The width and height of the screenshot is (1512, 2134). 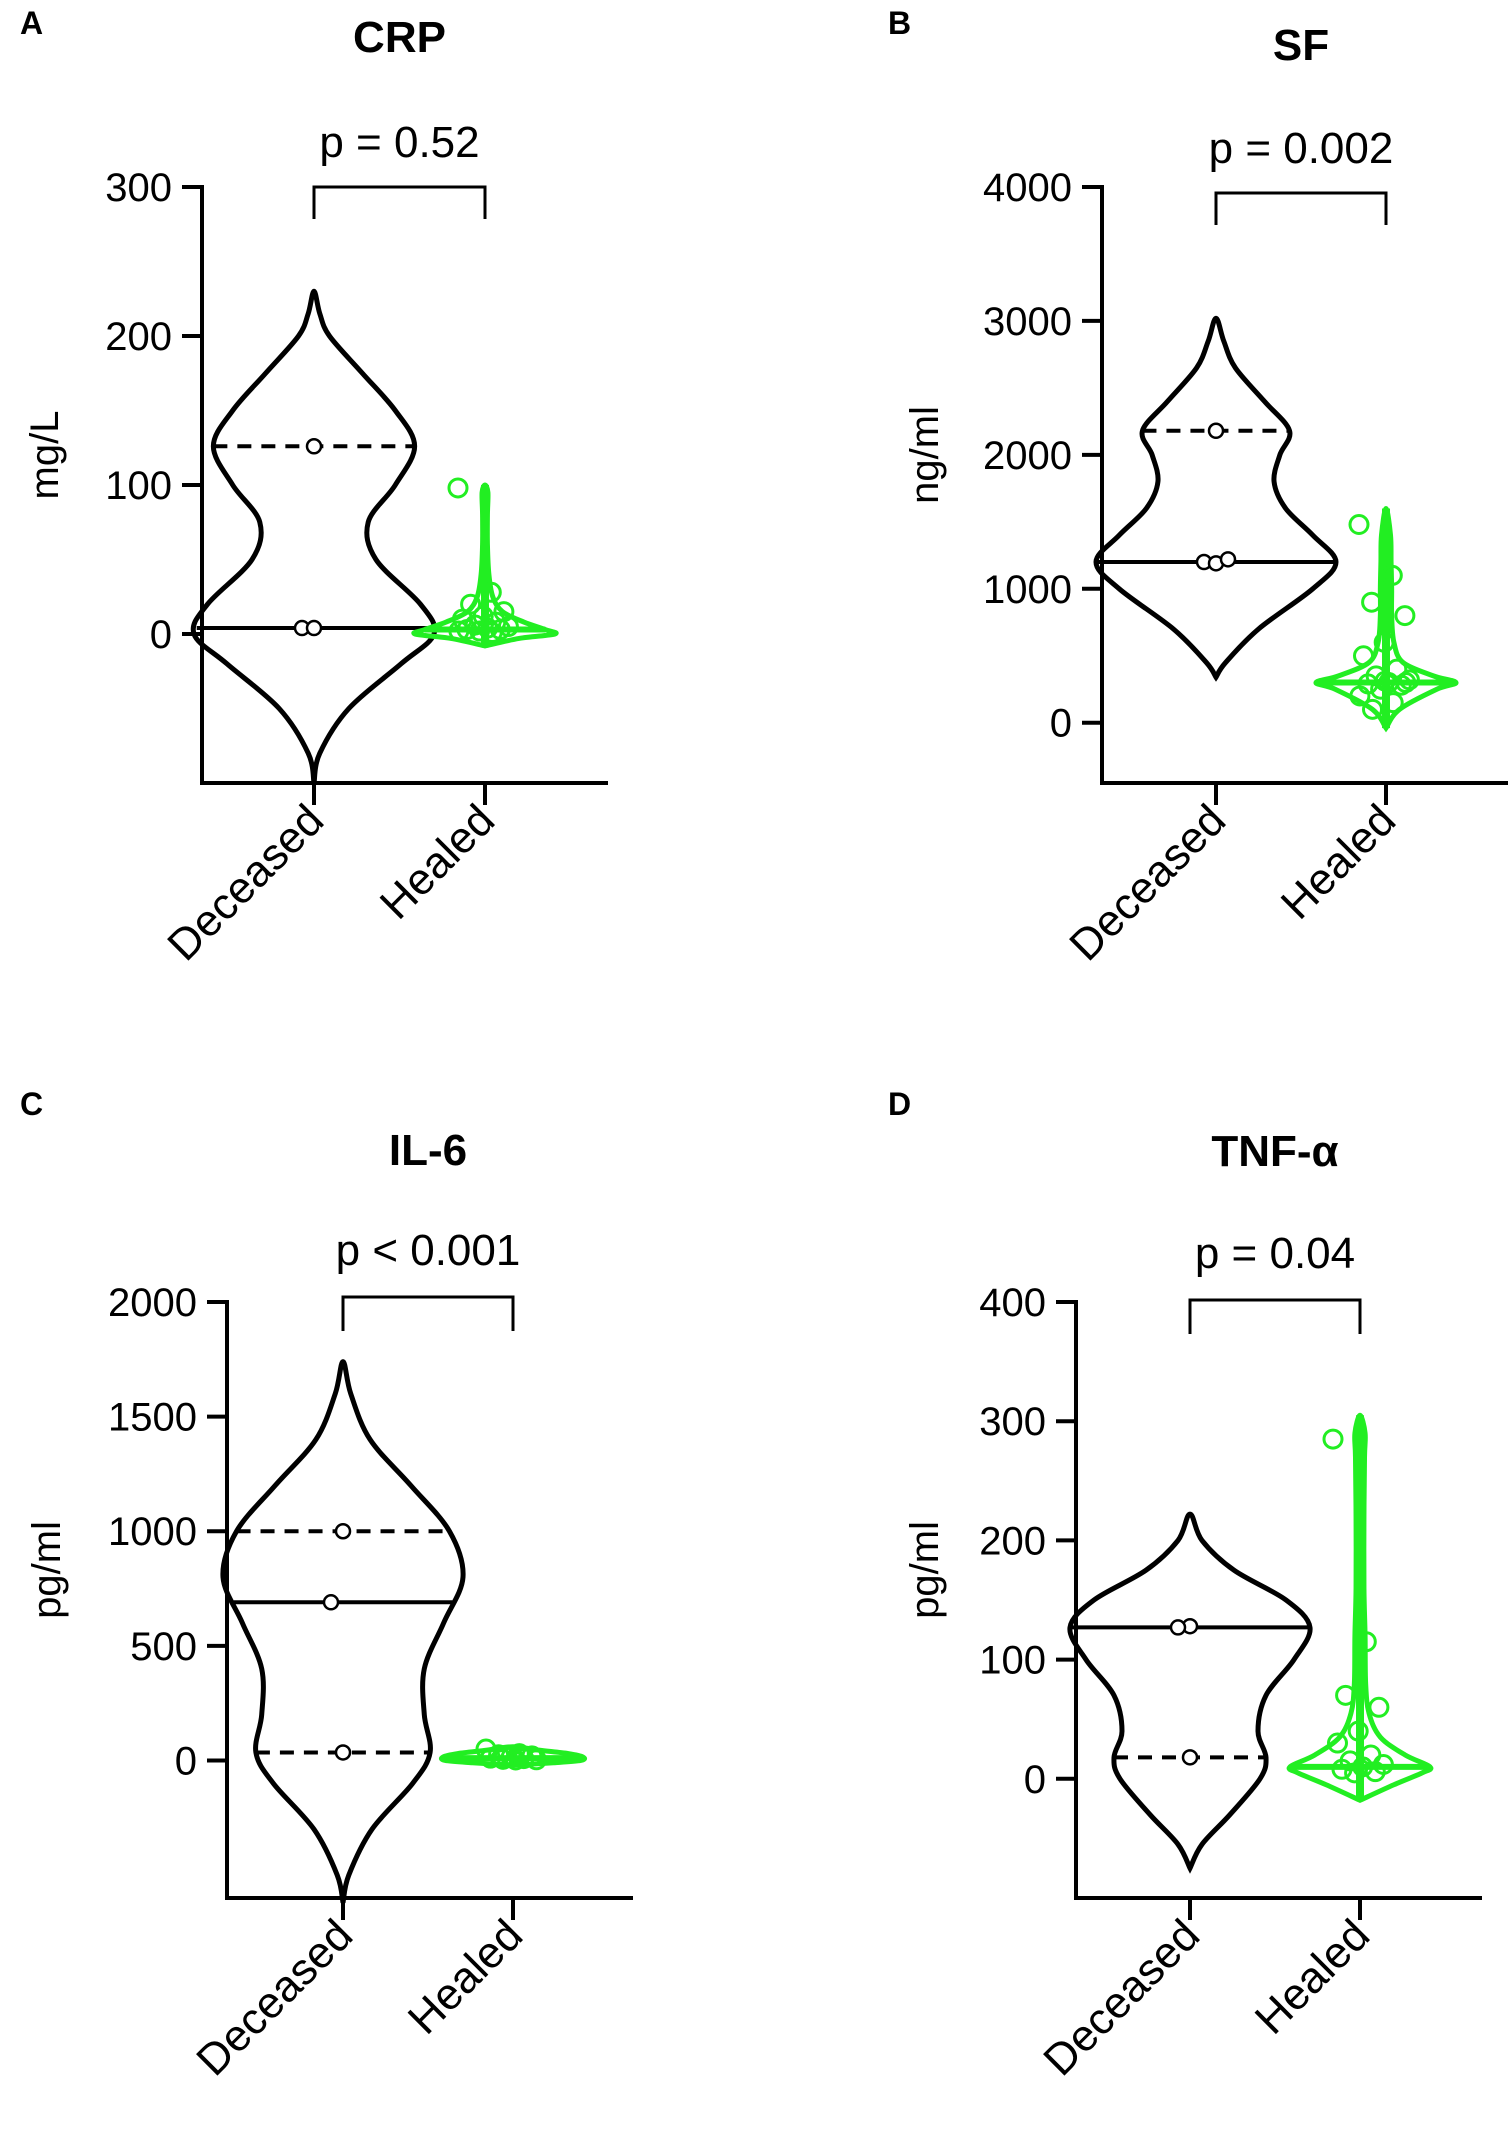 What do you see at coordinates (163, 1647) in the screenshot?
I see `y-tick-label: 500` at bounding box center [163, 1647].